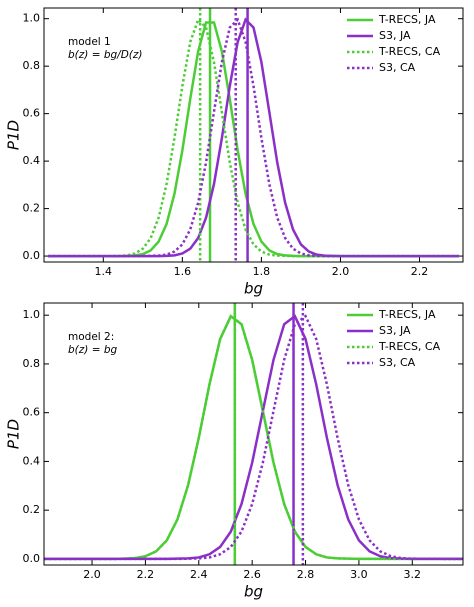 The image size is (474, 607). What do you see at coordinates (252, 574) in the screenshot?
I see `x-tick-label: 2.6` at bounding box center [252, 574].